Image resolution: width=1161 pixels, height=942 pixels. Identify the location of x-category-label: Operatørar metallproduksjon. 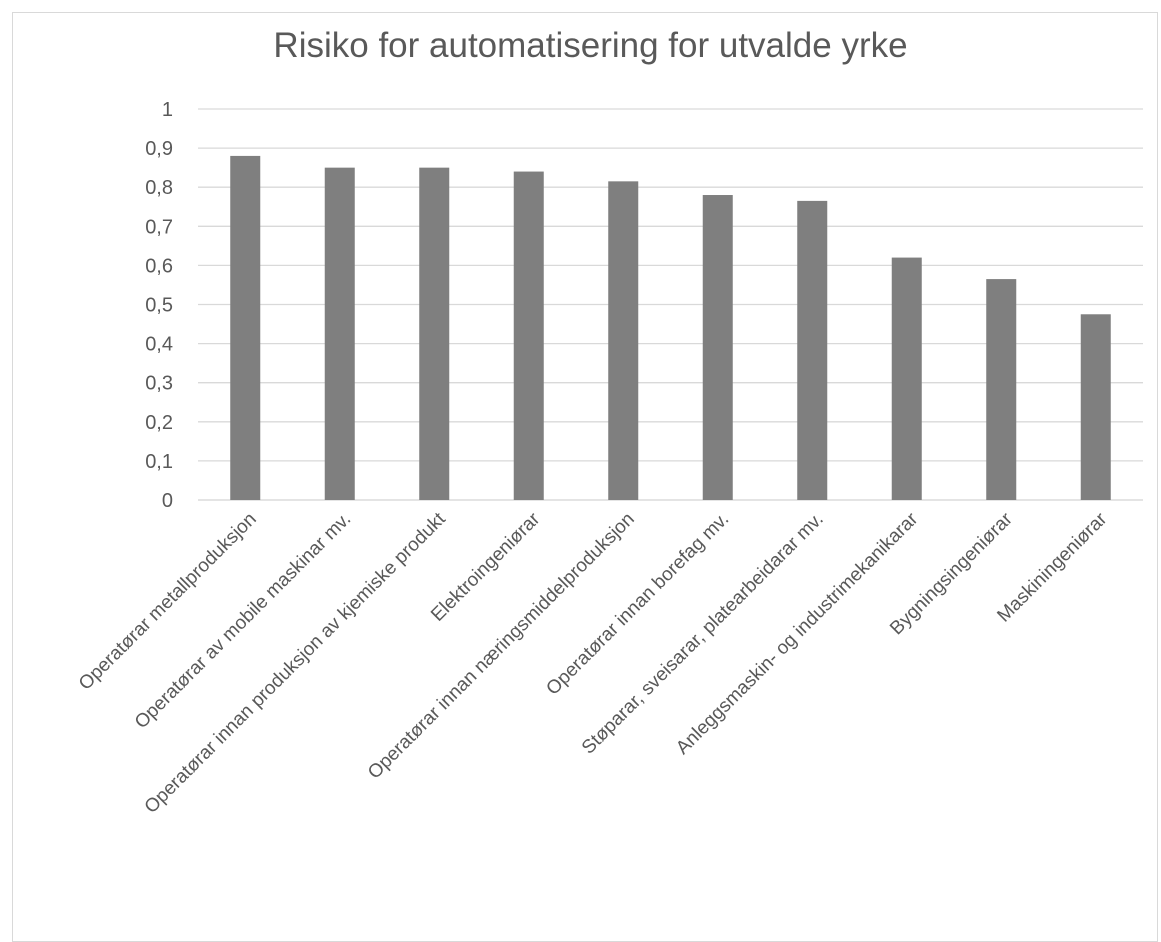
(168, 602).